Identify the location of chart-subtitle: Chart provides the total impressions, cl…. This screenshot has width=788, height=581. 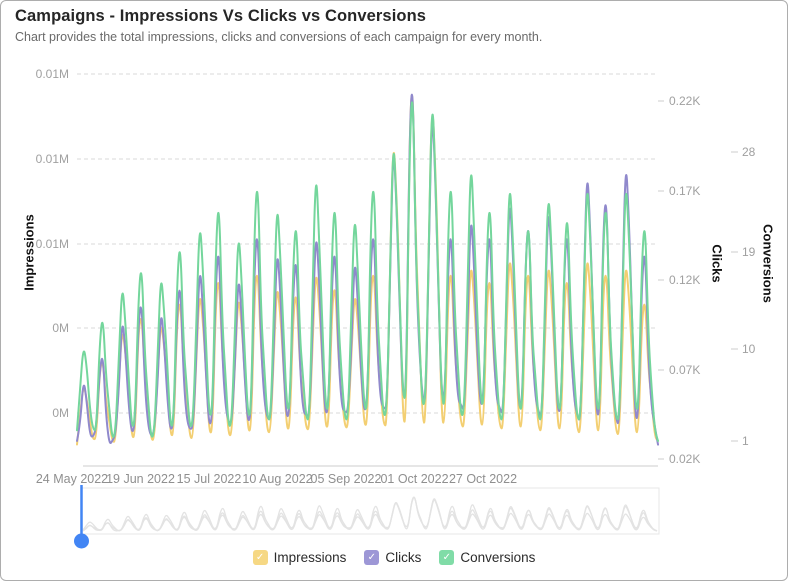
(279, 37).